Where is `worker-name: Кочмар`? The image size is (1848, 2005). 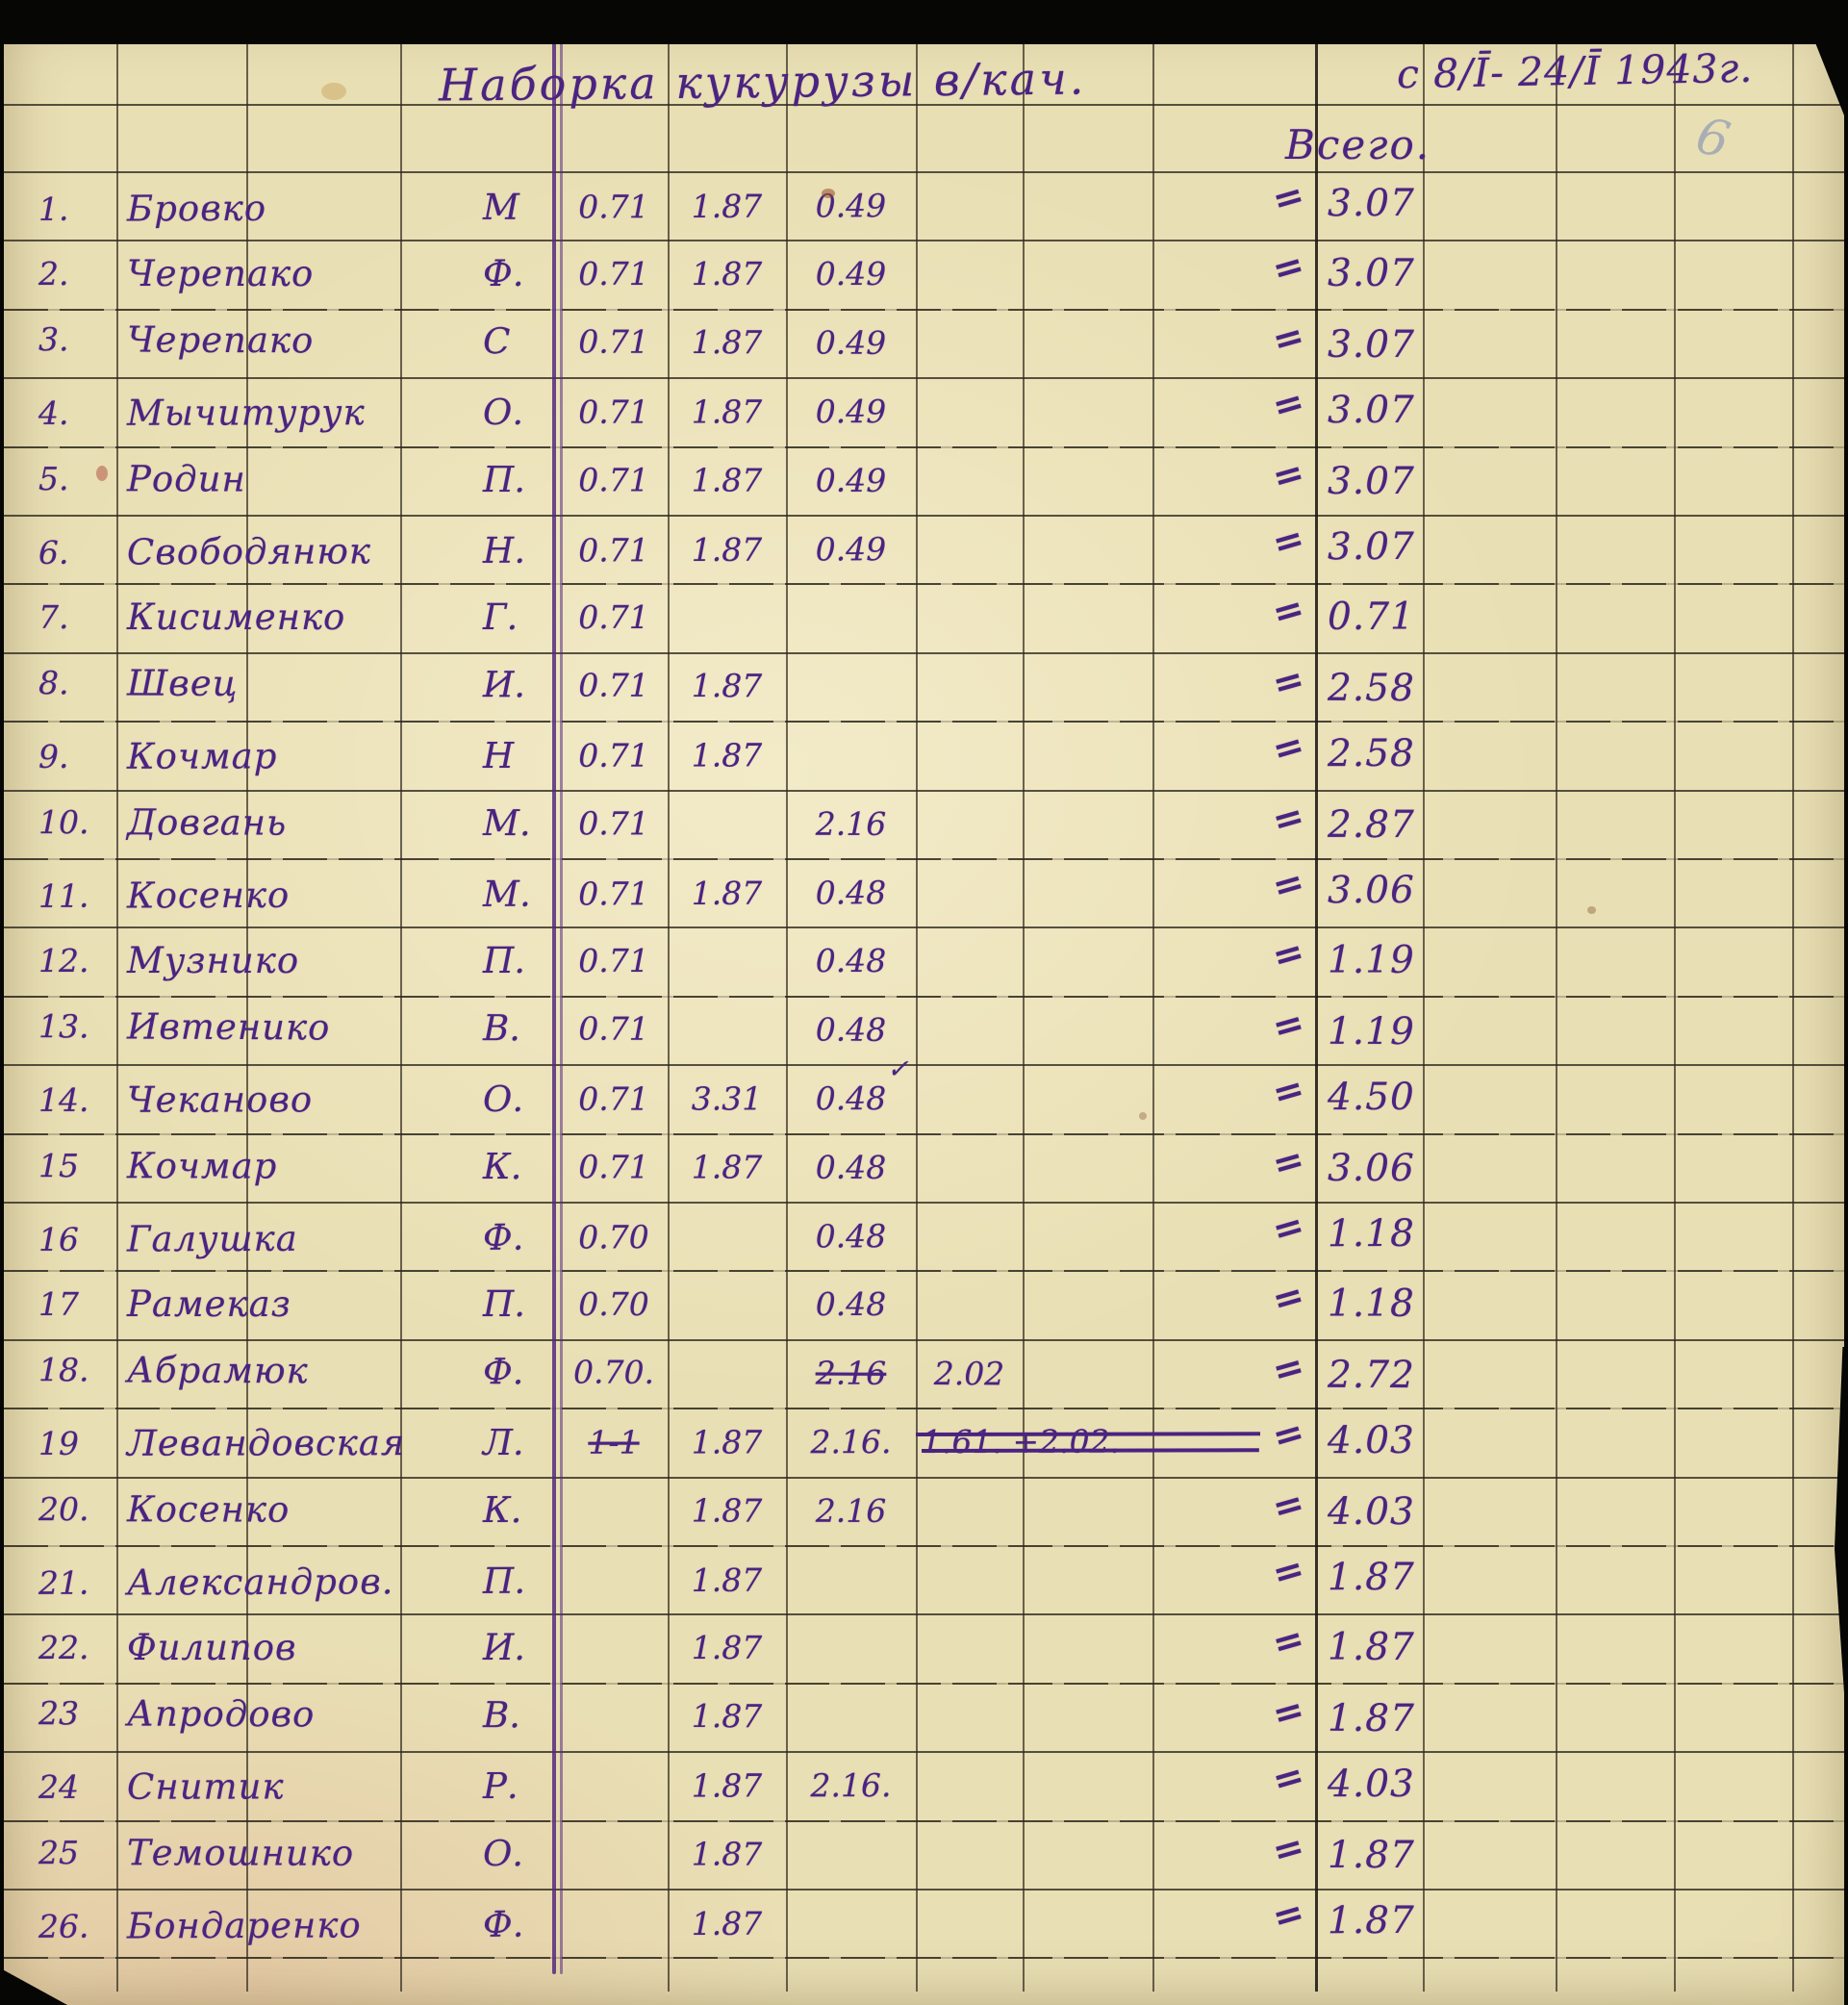
worker-name: Кочмар is located at coordinates (202, 756).